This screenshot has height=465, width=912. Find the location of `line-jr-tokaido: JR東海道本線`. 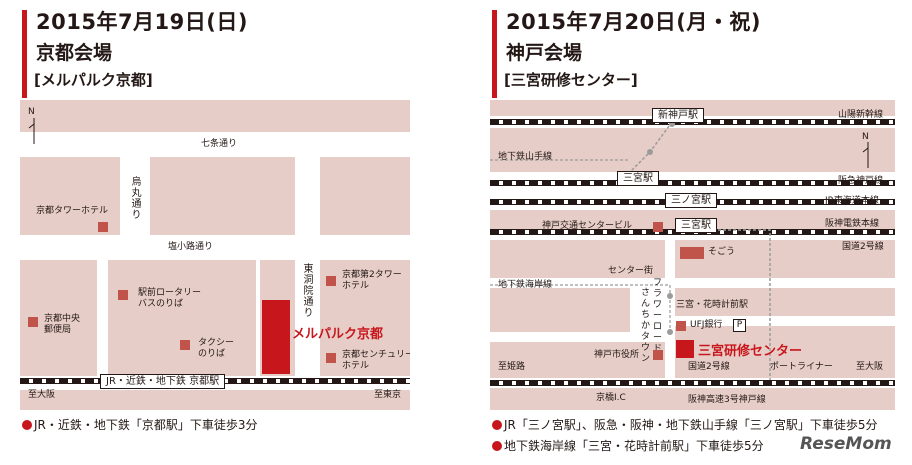

line-jr-tokaido: JR東海道本線 is located at coordinates (852, 201).